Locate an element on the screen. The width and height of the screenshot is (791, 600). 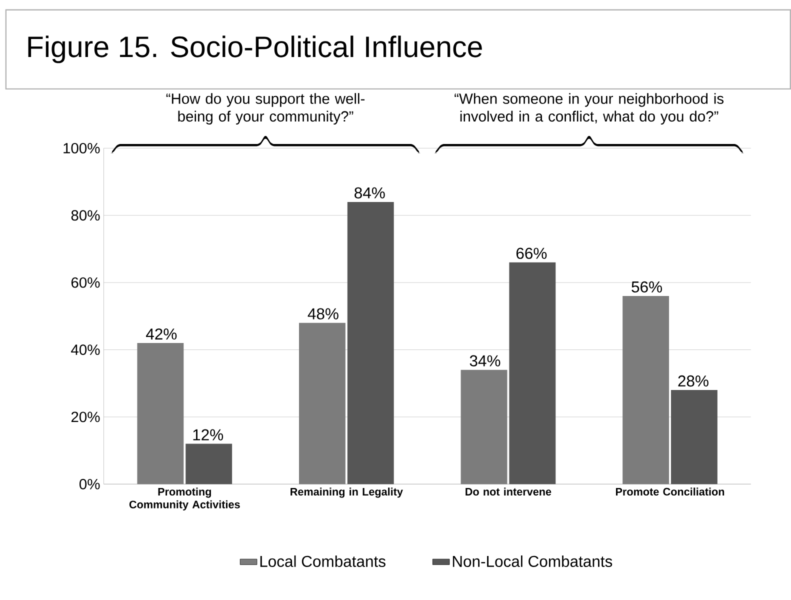
y-tick-label: 60% is located at coordinates (85, 282).